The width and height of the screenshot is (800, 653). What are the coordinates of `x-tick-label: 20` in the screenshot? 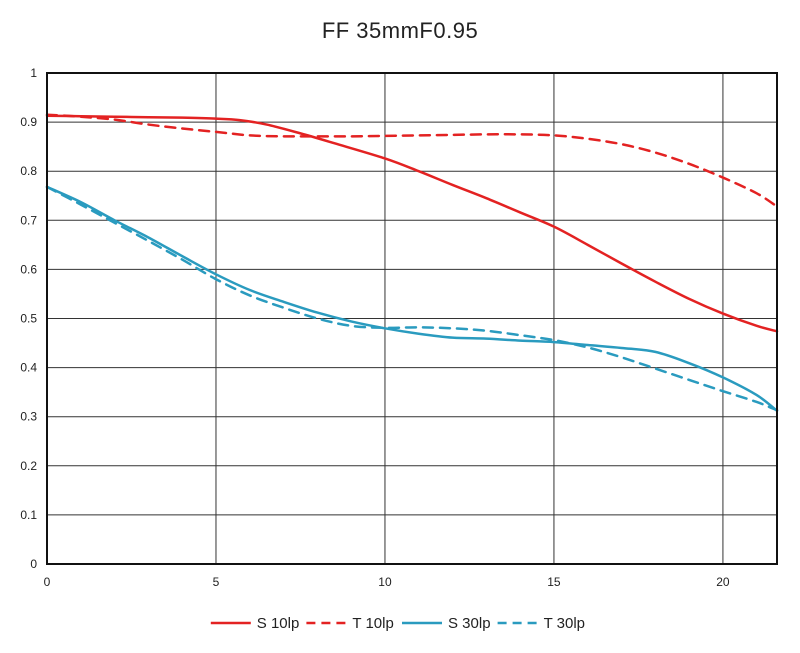 It's located at (723, 582).